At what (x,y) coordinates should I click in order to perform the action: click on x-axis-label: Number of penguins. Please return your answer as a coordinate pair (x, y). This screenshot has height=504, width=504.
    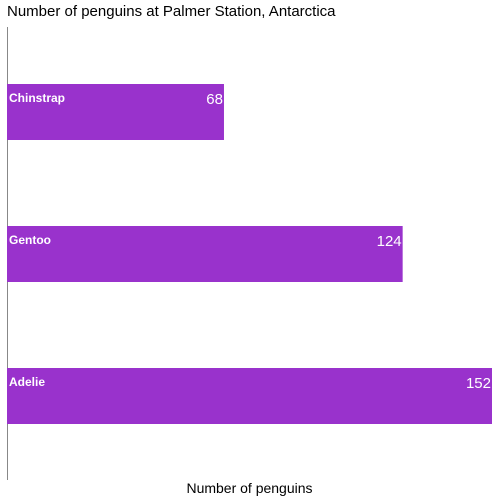
    Looking at the image, I should click on (249, 488).